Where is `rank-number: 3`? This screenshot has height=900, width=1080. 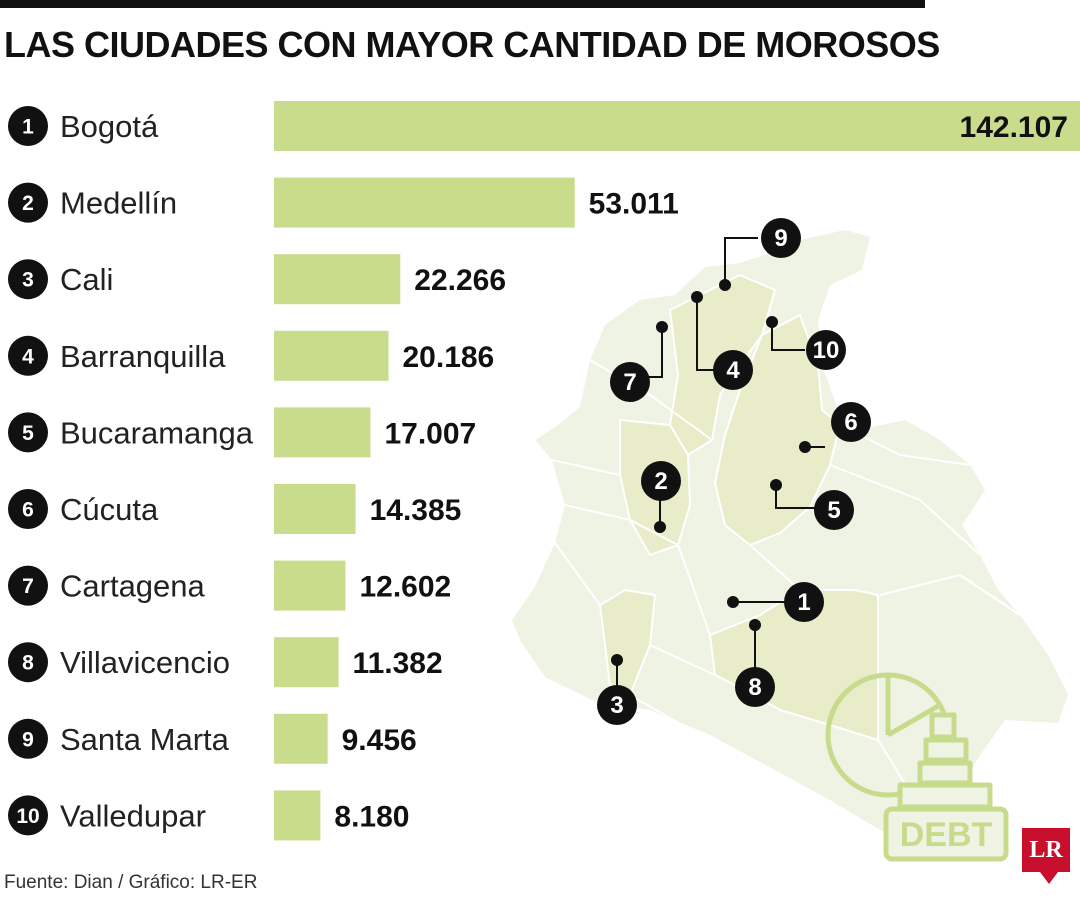
rank-number: 3 is located at coordinates (28, 280).